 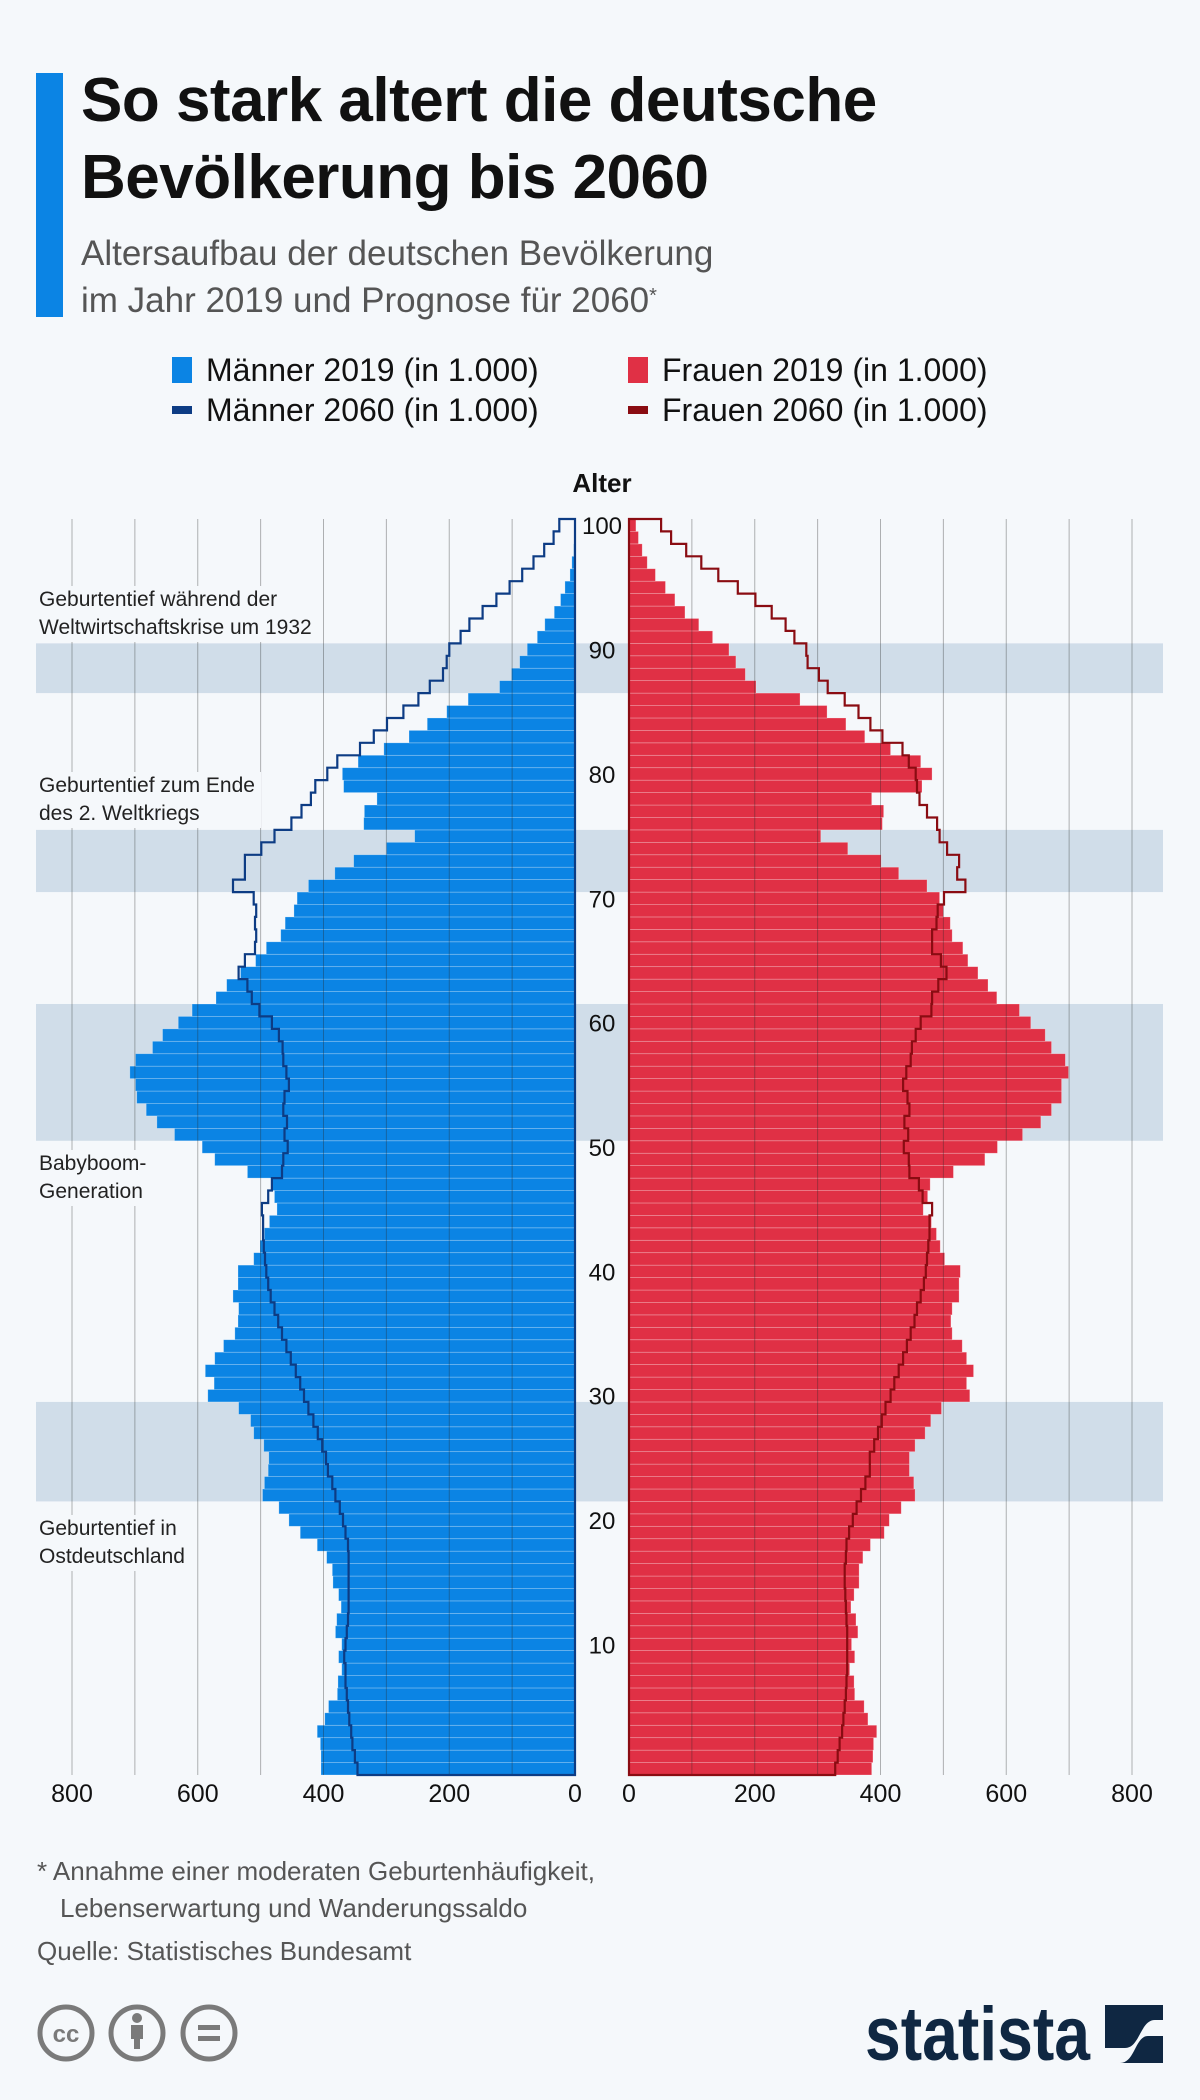 I want to click on no-derivatives-icon, so click(x=209, y=2033).